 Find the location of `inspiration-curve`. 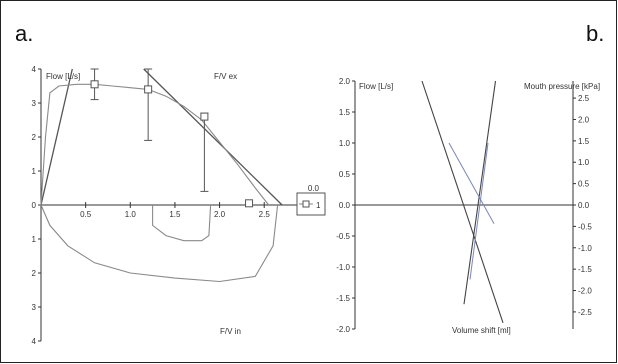

inspiration-curve is located at coordinates (159, 243).